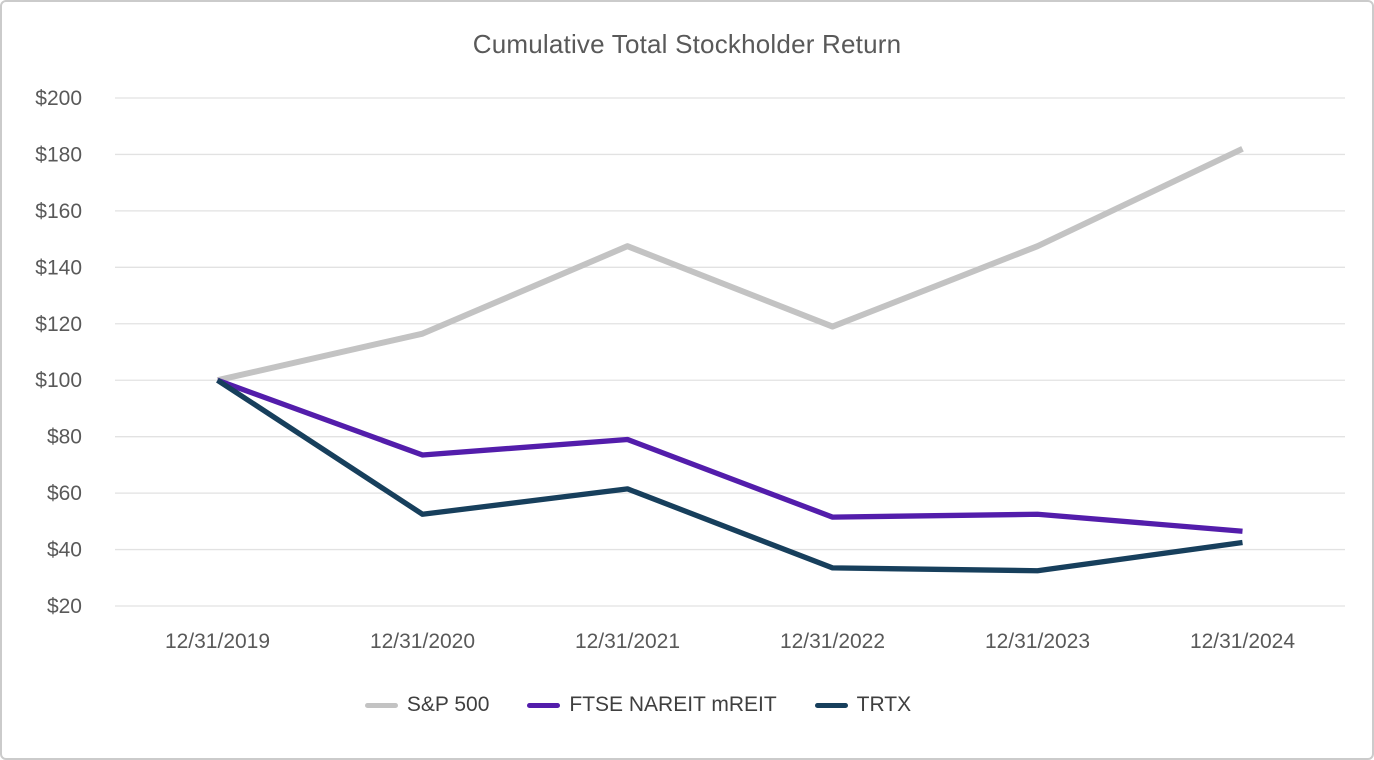 Image resolution: width=1374 pixels, height=760 pixels. I want to click on y-tick-label: $160, so click(58, 211).